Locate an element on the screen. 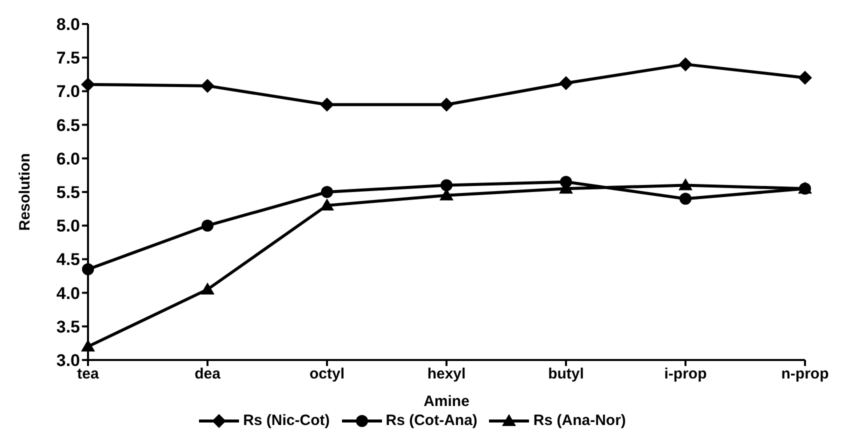  legend-label: Rs (Cot-Ana) is located at coordinates (432, 420).